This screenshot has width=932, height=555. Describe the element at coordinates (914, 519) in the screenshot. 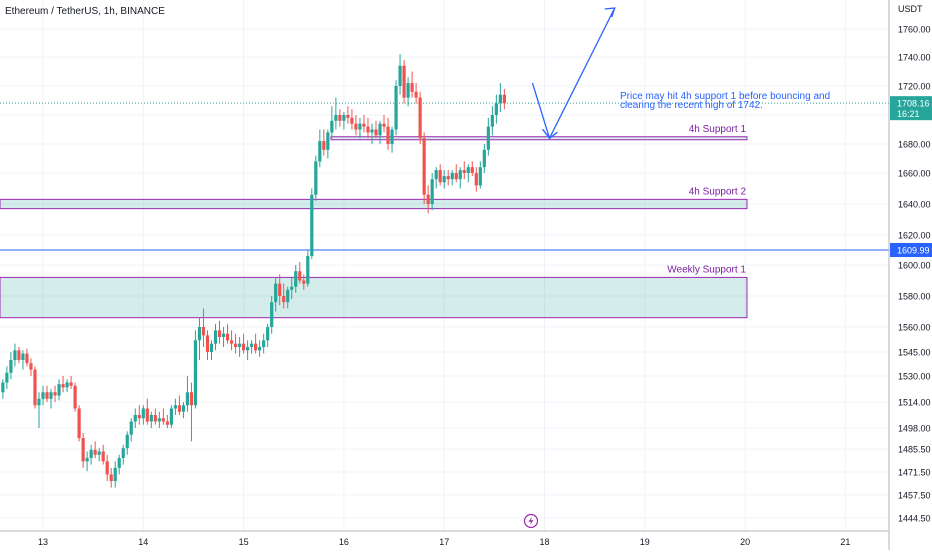

I see `price-tick-label: 1444.50` at that location.